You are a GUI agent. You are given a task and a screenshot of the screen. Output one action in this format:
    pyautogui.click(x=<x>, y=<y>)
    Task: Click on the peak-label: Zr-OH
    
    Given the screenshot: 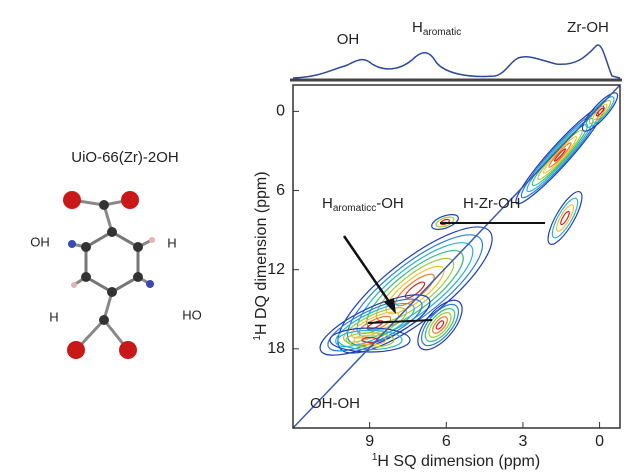 What is the action you would take?
    pyautogui.click(x=588, y=27)
    